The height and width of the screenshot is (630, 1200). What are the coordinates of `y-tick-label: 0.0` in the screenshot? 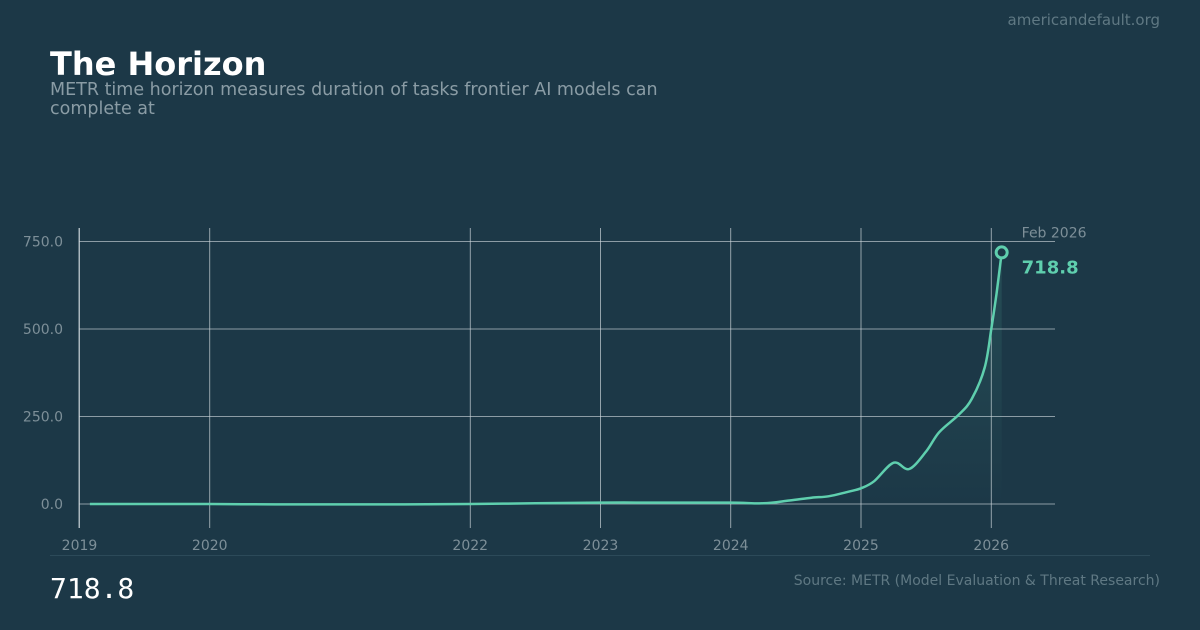 It's located at (52, 505).